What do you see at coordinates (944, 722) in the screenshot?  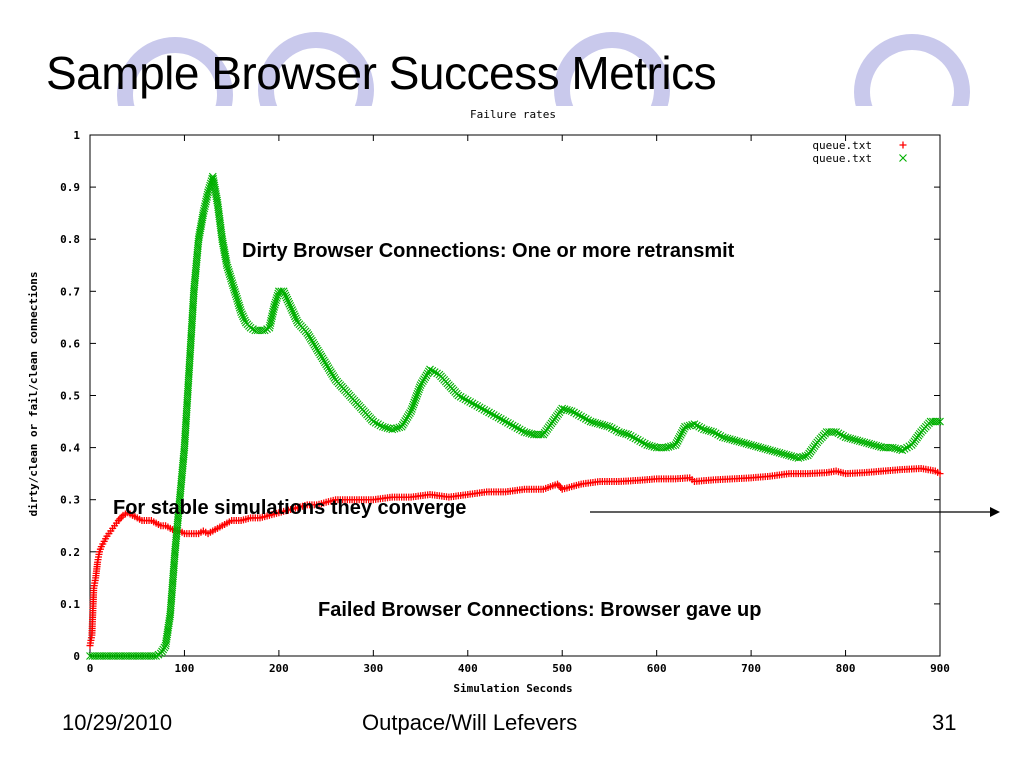 I see `page-number: 31` at bounding box center [944, 722].